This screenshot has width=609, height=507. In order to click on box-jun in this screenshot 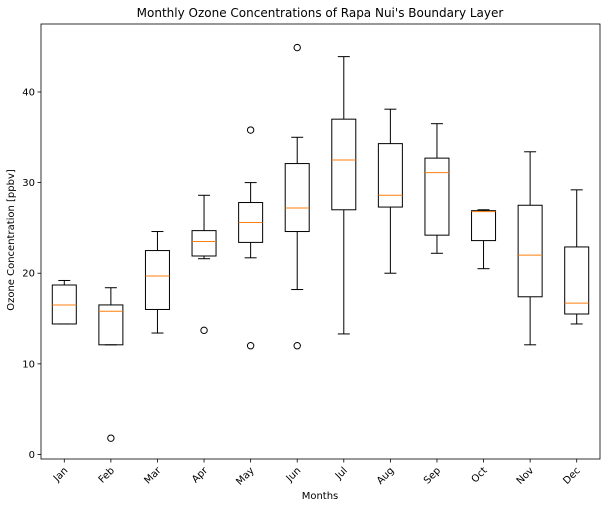, I will do `click(297, 196)`.